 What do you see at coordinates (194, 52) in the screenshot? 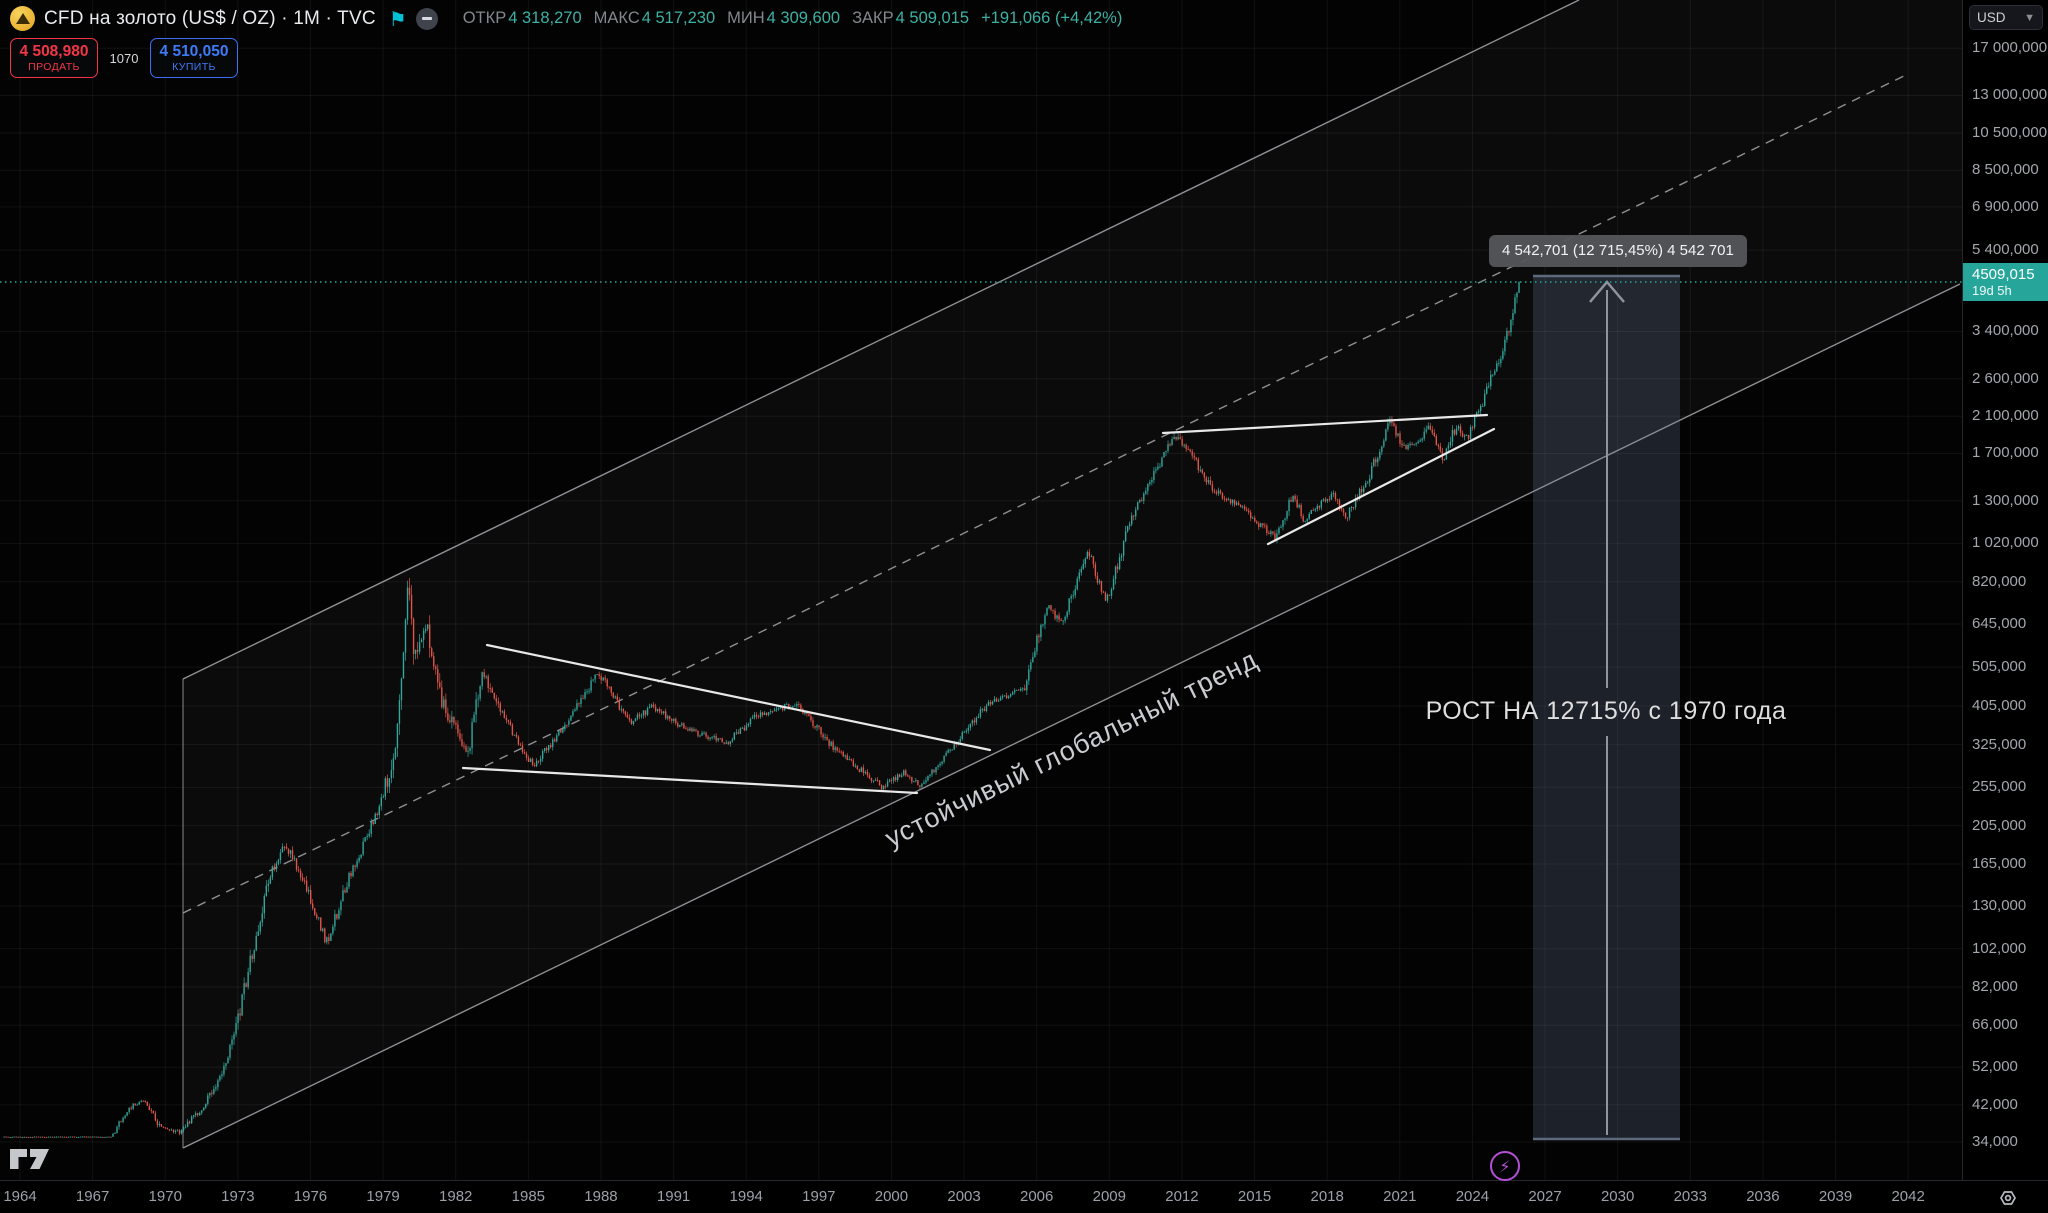
I see `buy-price: 4 510,050` at bounding box center [194, 52].